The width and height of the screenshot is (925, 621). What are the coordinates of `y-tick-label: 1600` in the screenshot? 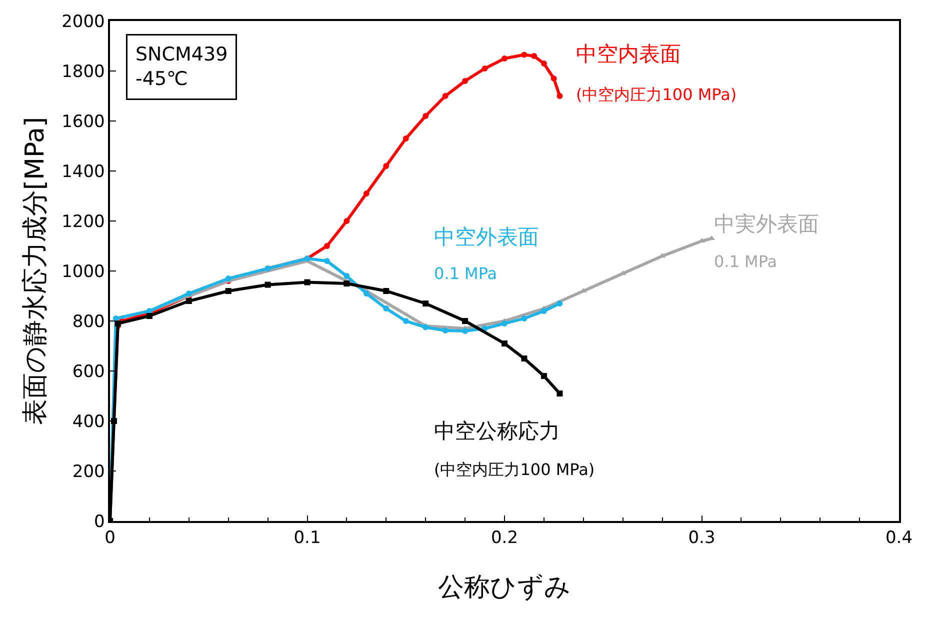 It's located at (83, 122).